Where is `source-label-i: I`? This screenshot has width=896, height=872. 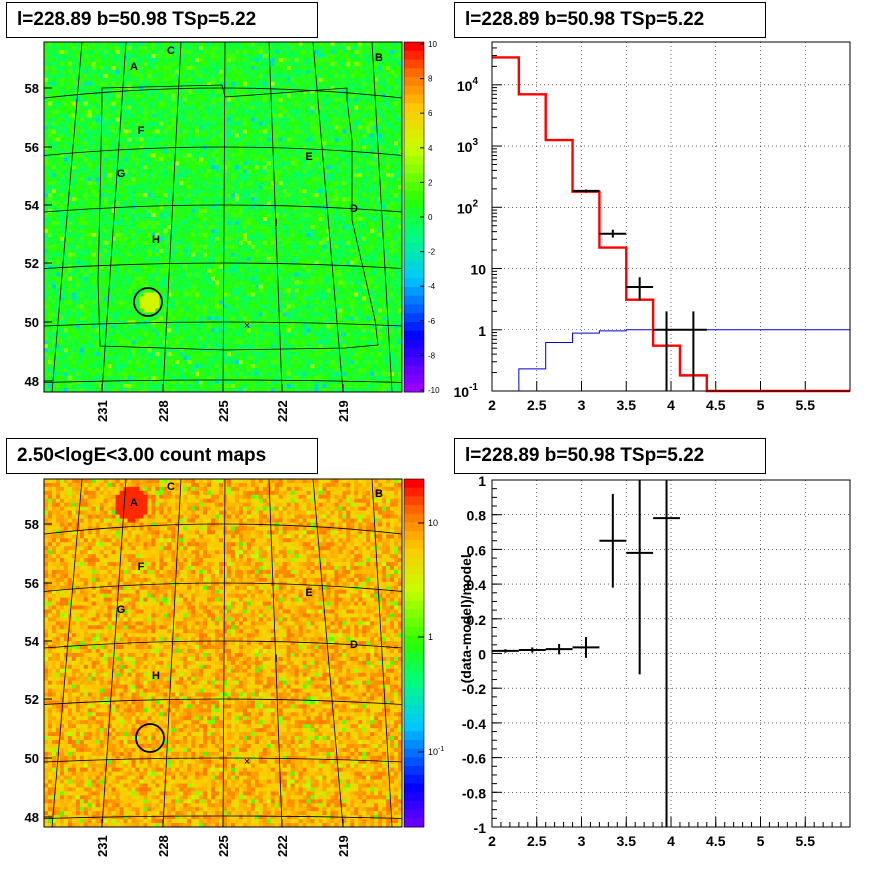 source-label-i: I is located at coordinates (275, 223).